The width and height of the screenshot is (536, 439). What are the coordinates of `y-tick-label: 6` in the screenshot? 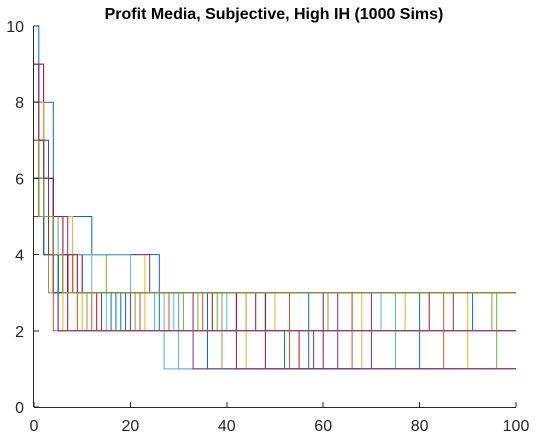 It's located at (19, 179).